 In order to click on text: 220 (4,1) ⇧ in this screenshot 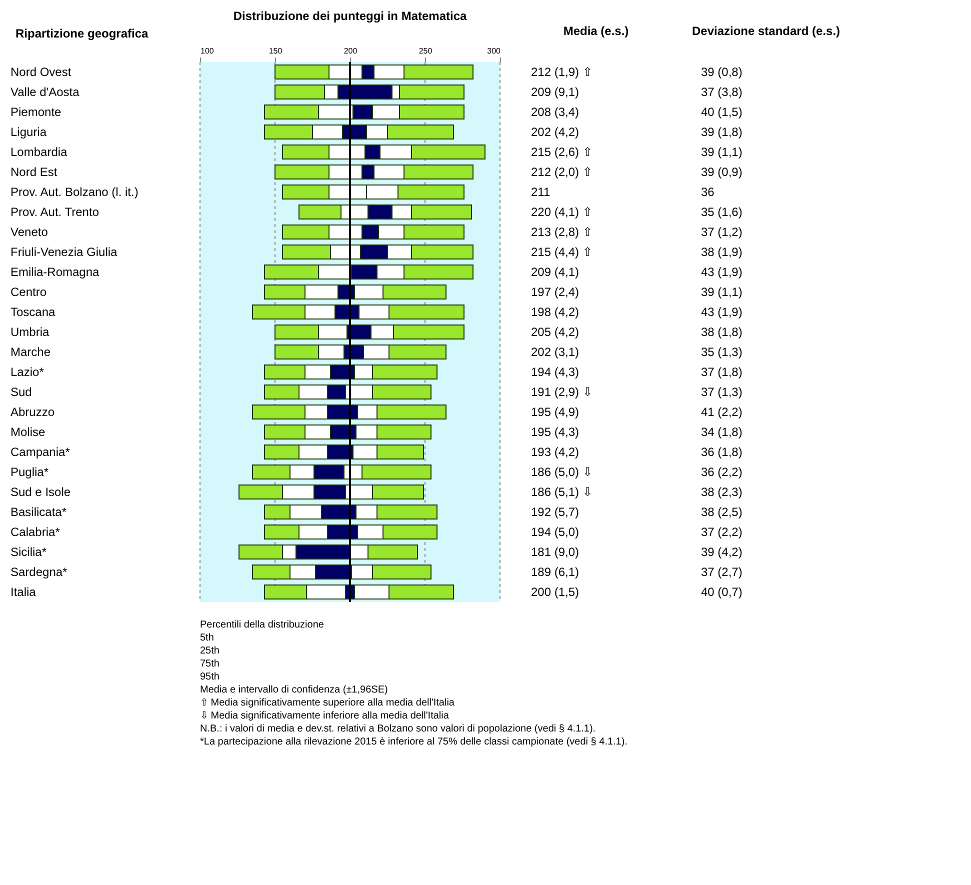, I will do `click(561, 212)`.